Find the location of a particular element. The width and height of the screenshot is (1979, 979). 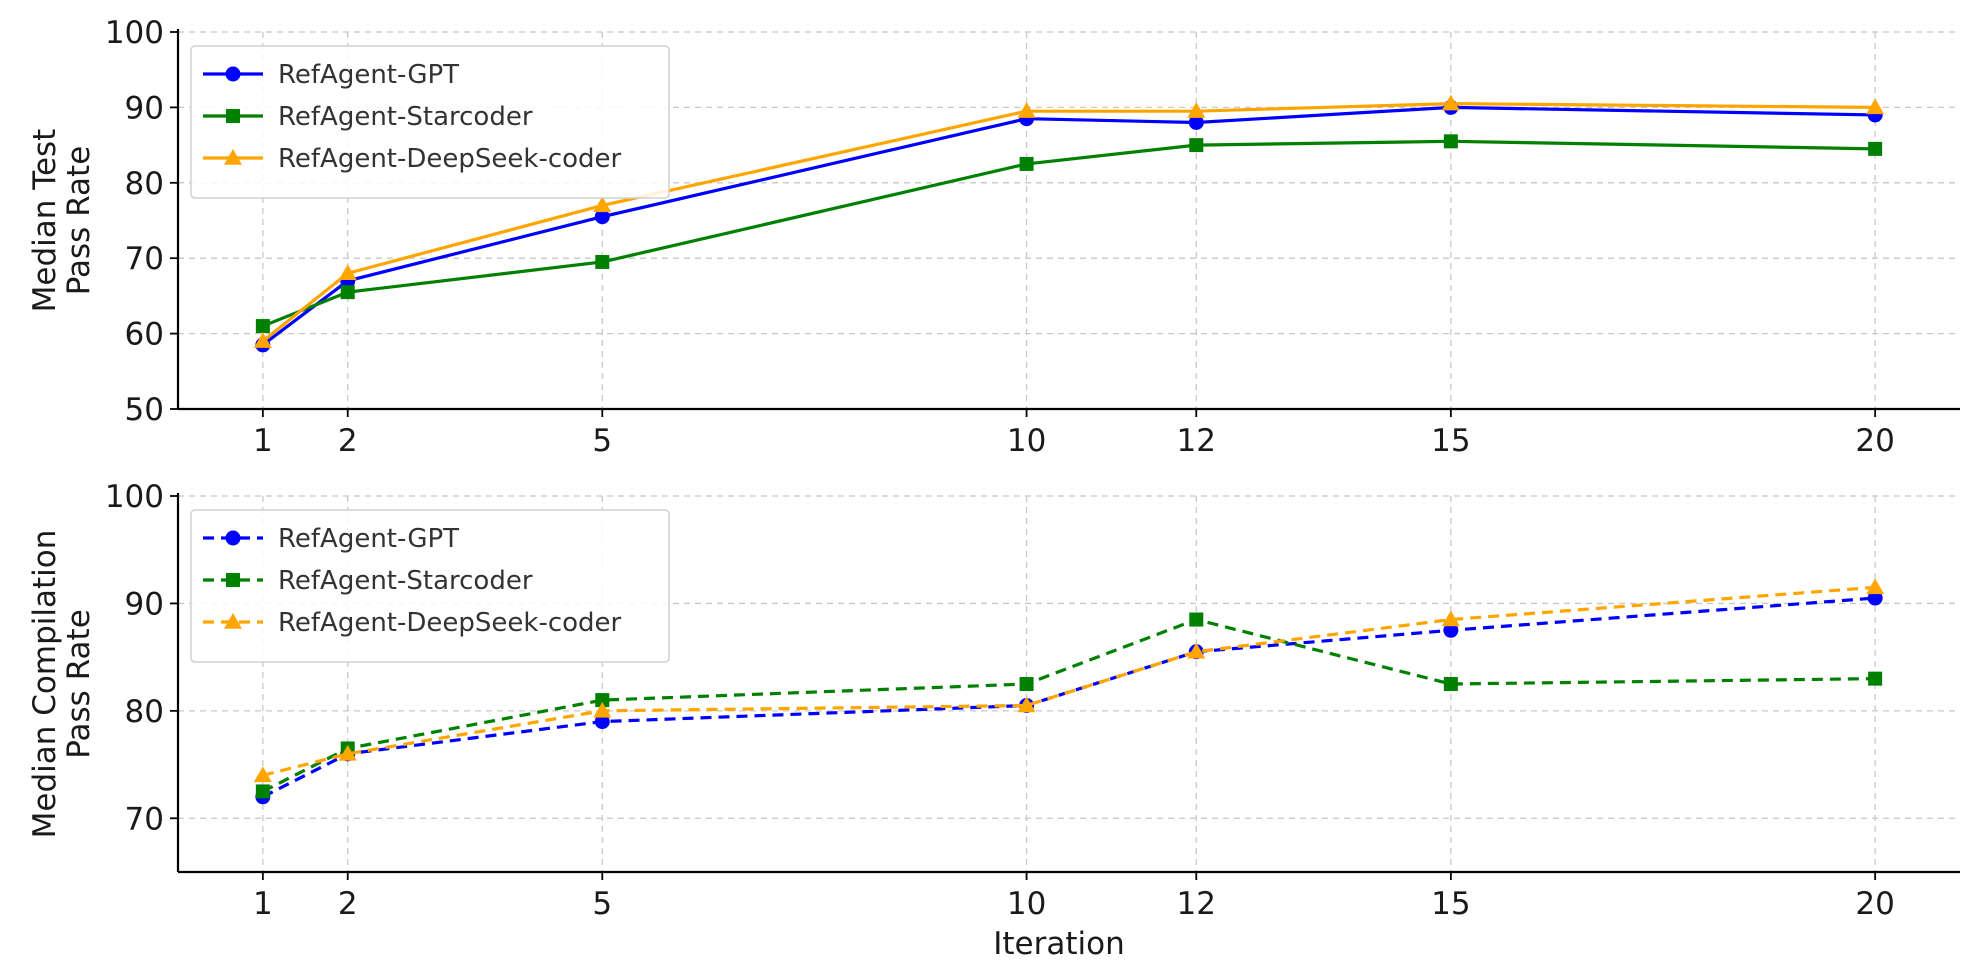

y-tick-label: 60 is located at coordinates (144, 335).